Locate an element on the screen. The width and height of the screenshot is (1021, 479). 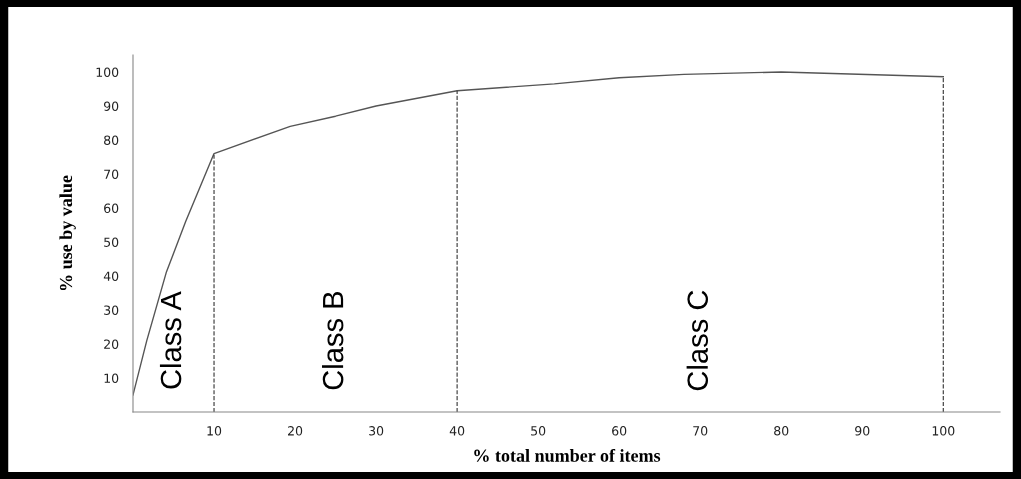
x-tick-label: 80 is located at coordinates (781, 431).